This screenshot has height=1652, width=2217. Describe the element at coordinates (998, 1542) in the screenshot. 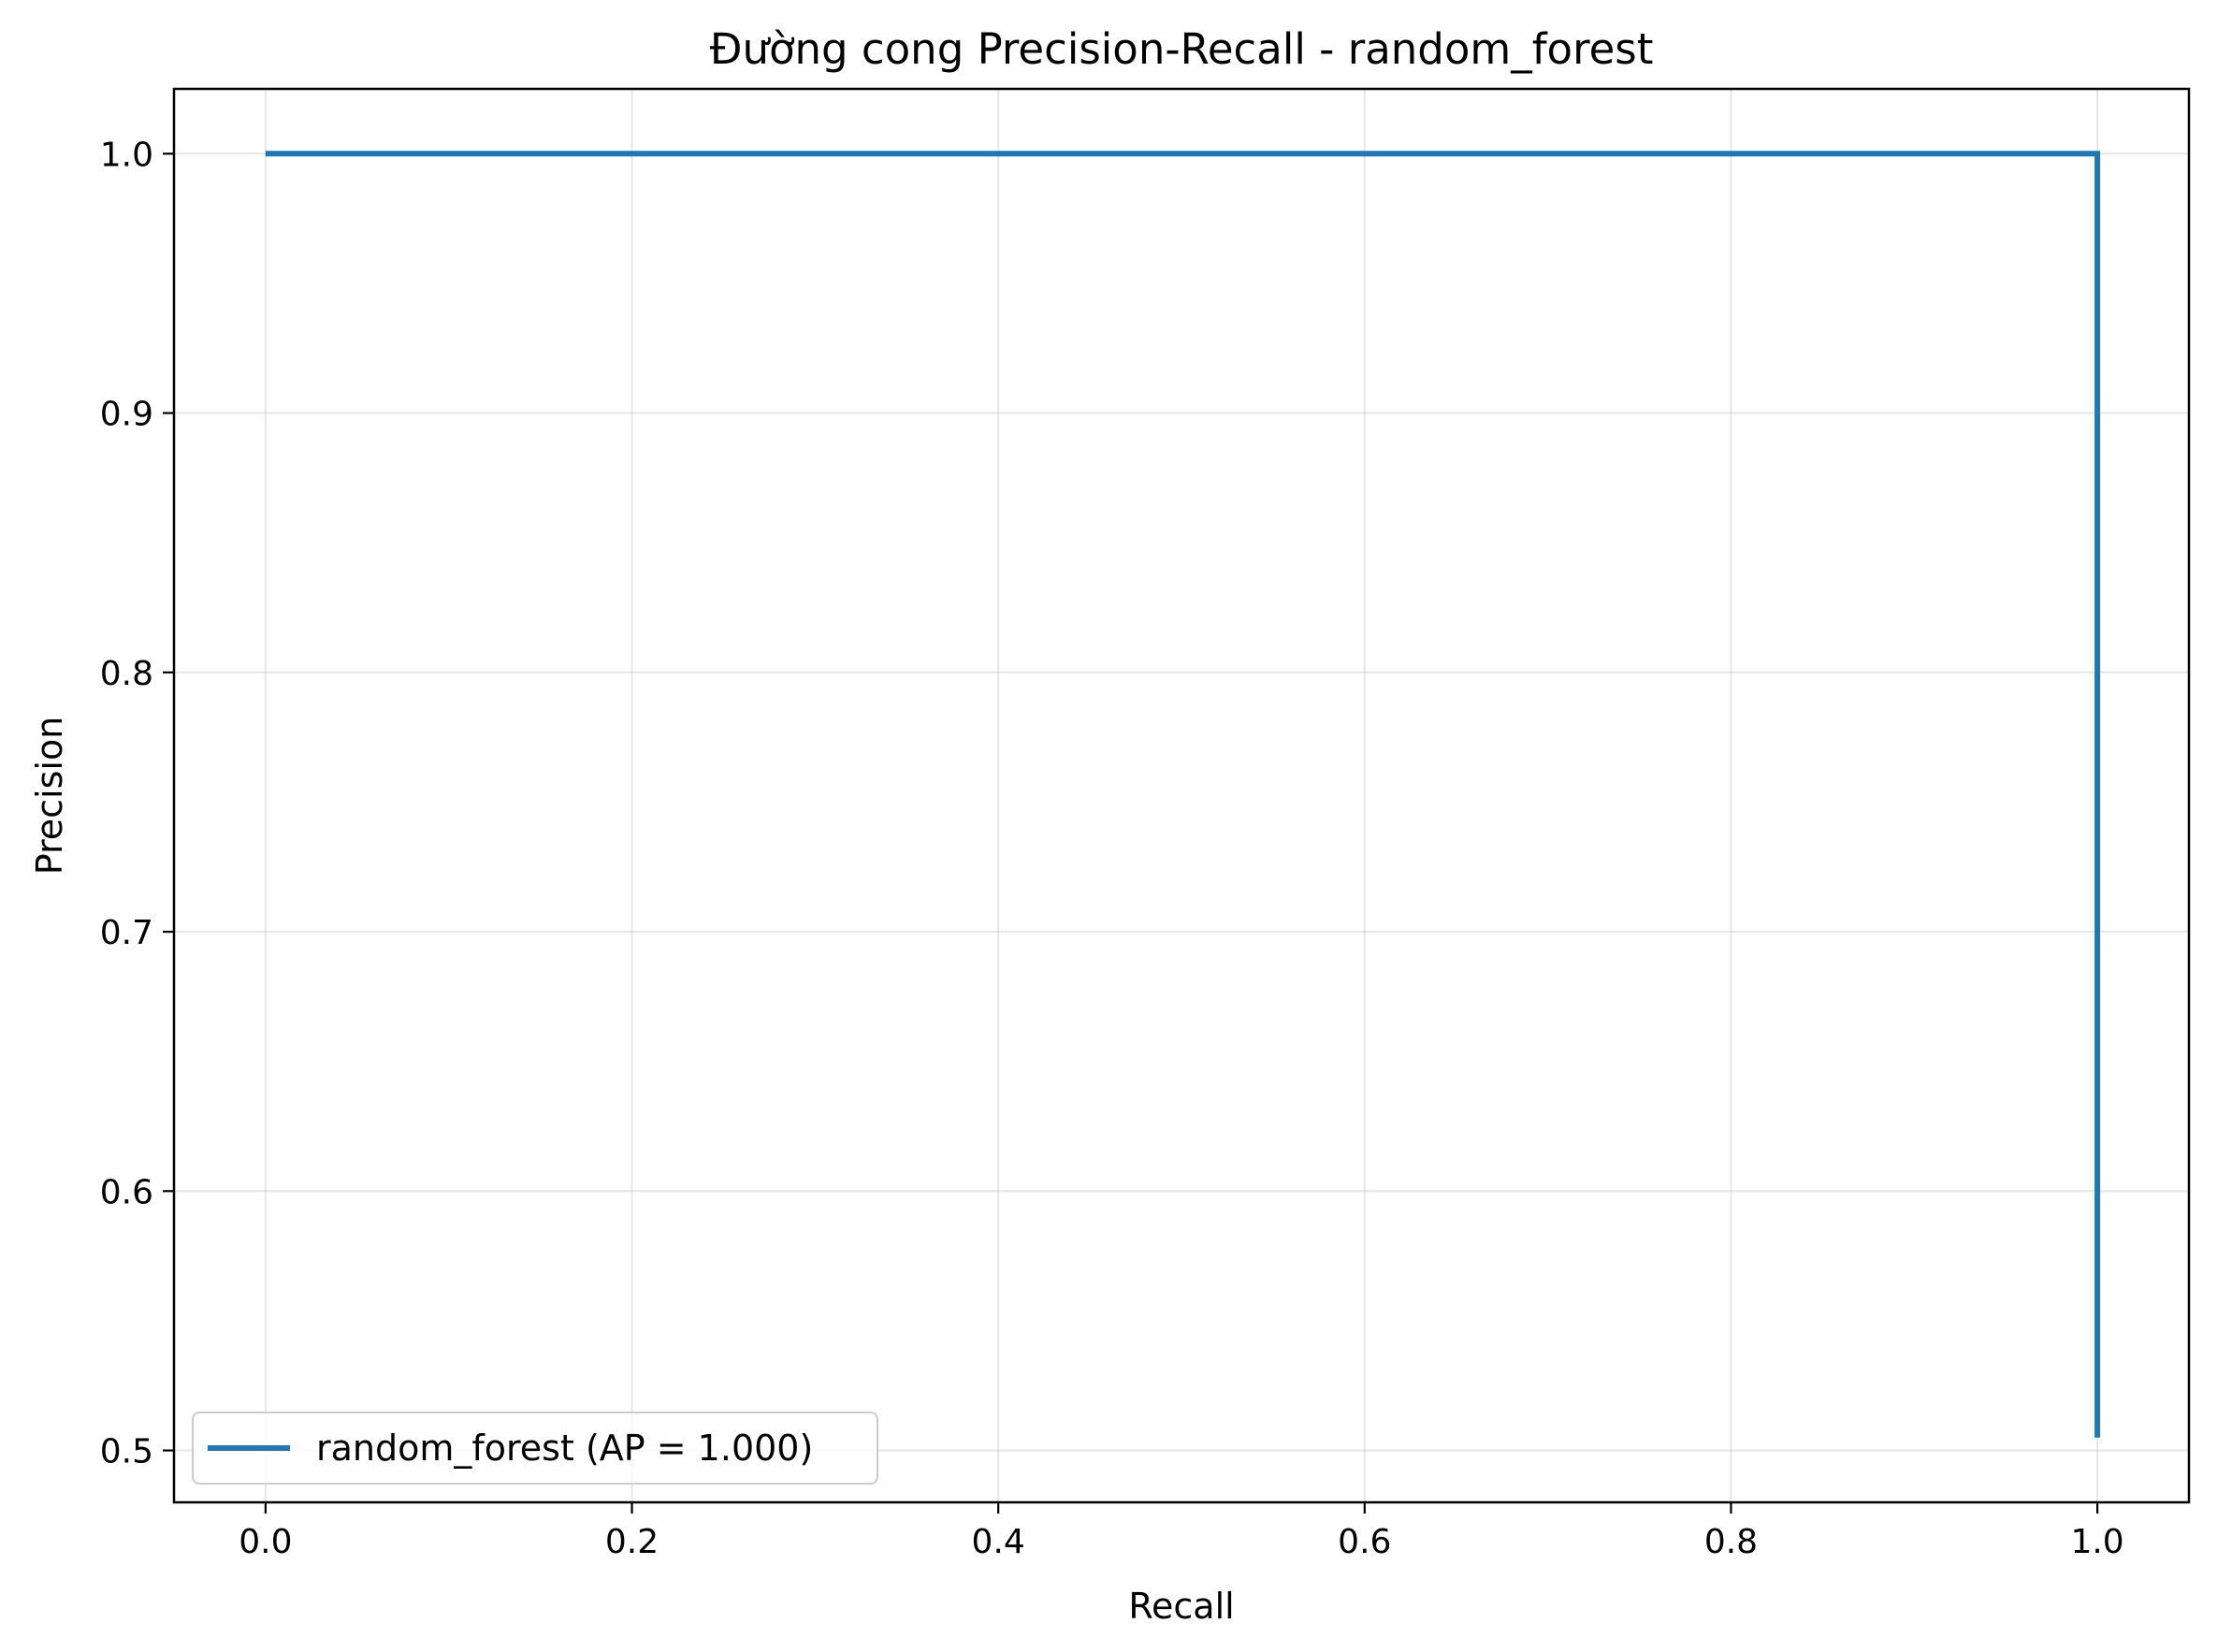

I see `x-tick-label: 0.4` at that location.